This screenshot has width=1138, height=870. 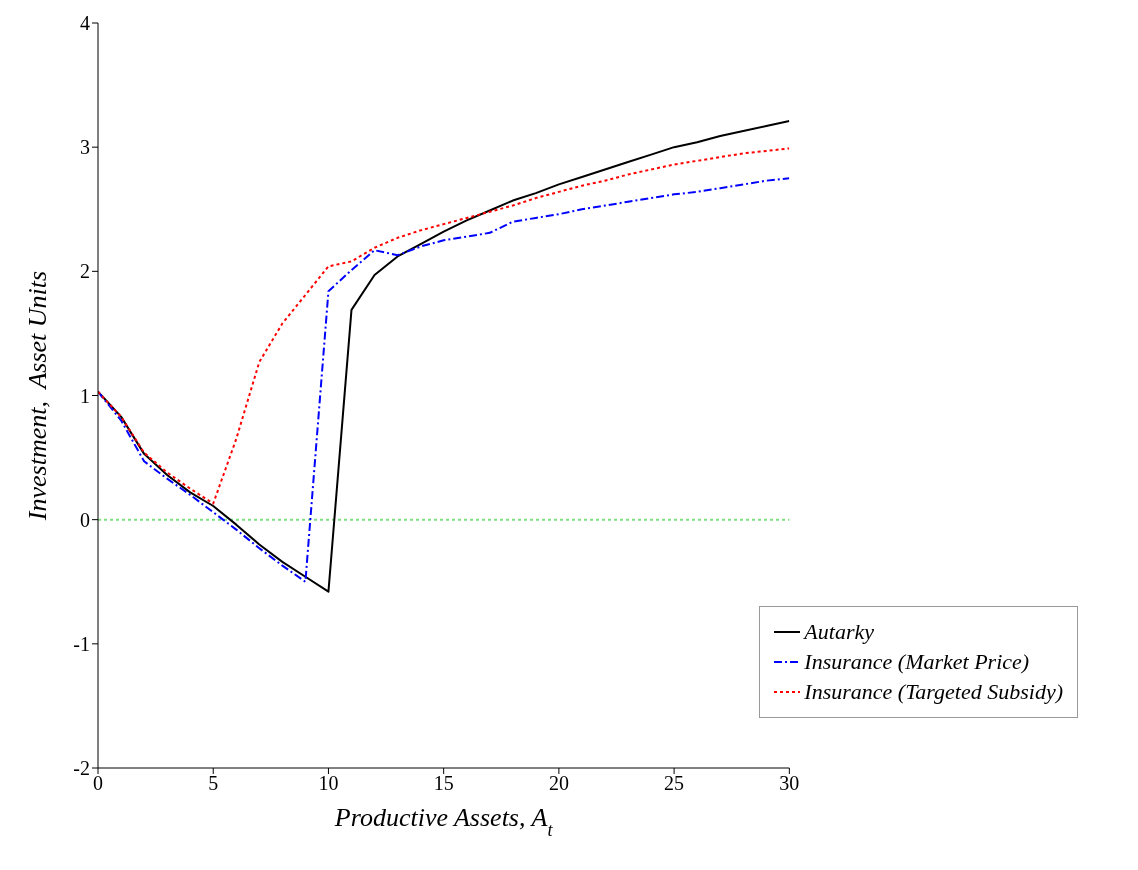 I want to click on y-tick-label: -2, so click(x=81, y=768).